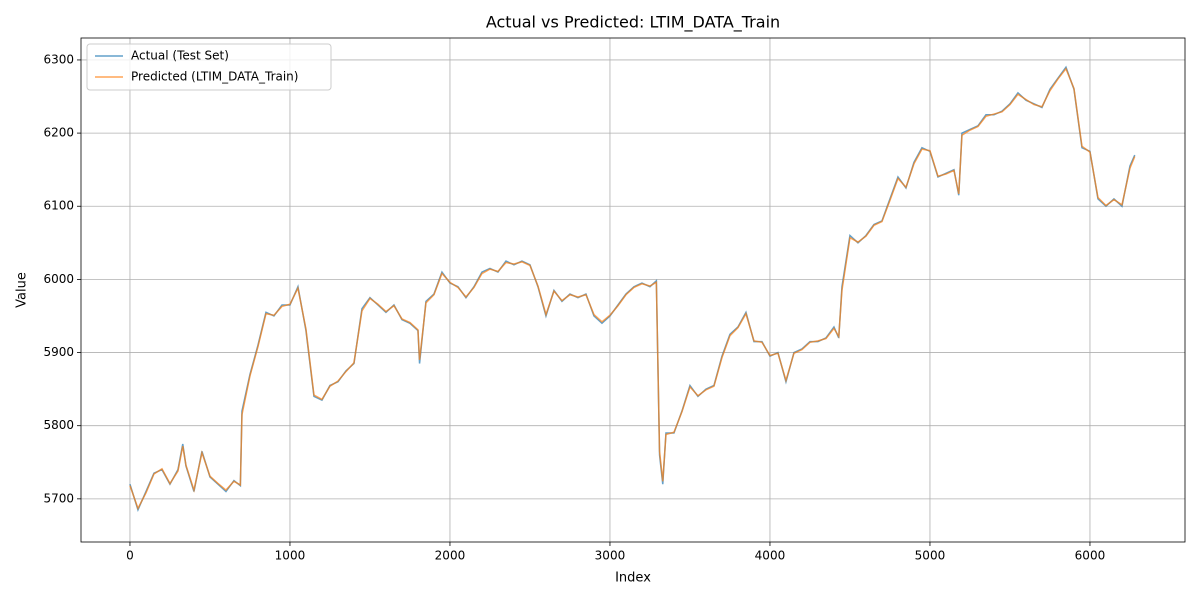  I want to click on legend-frame, so click(209, 67).